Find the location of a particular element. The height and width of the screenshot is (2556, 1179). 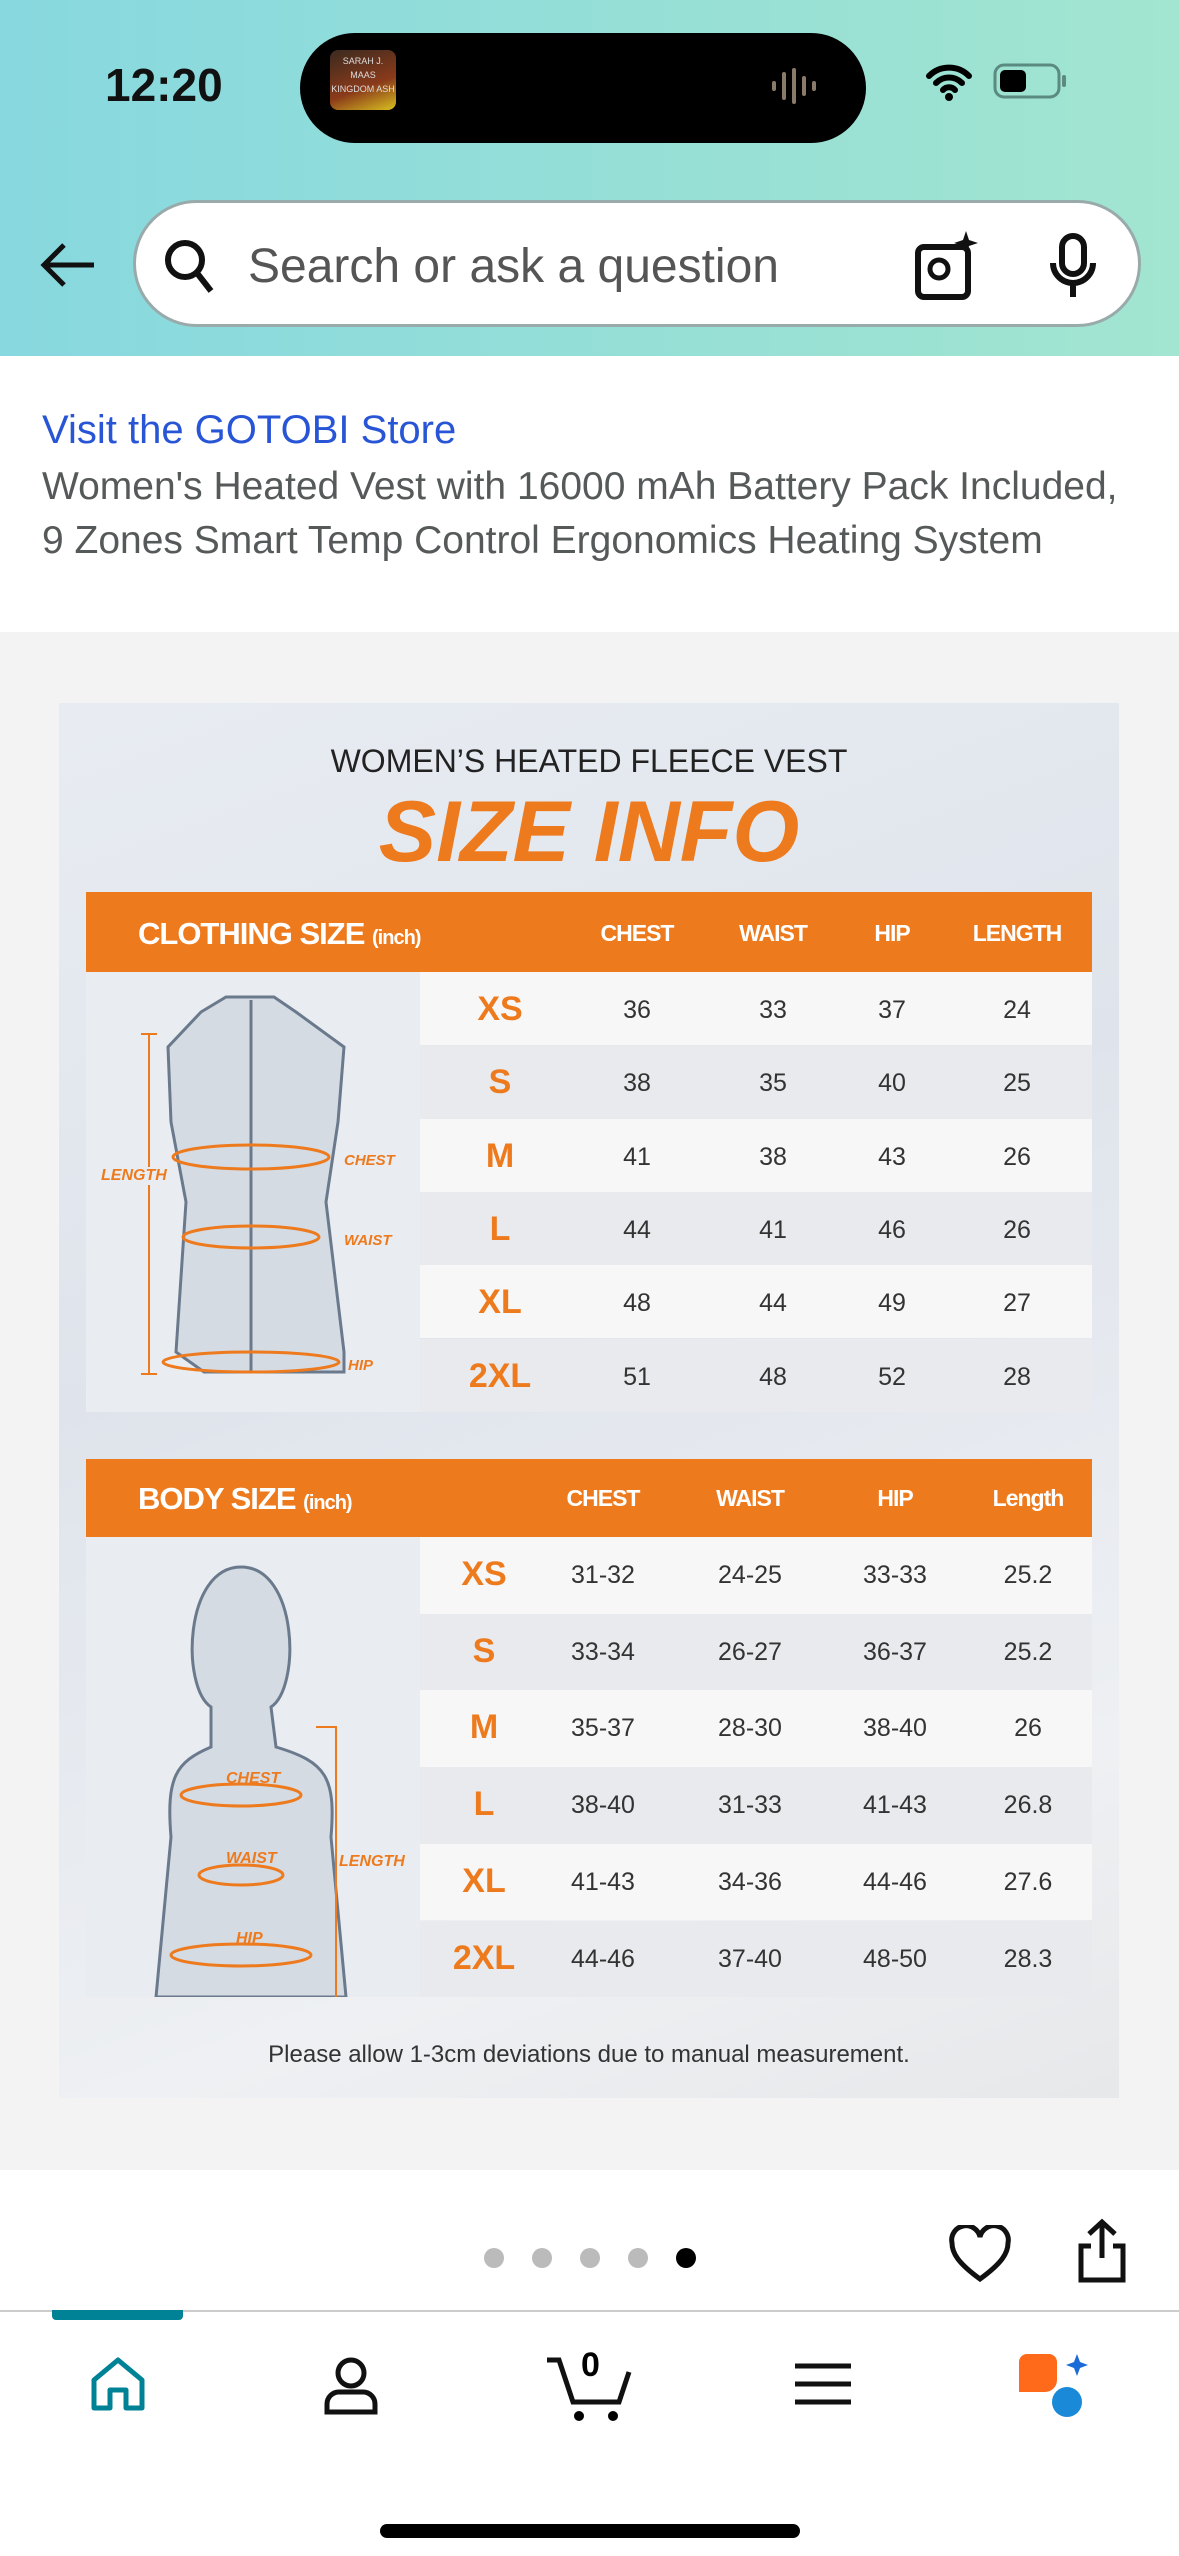

table-row: XL 41-43 34-36 44-46 27.6 is located at coordinates (756, 1882).